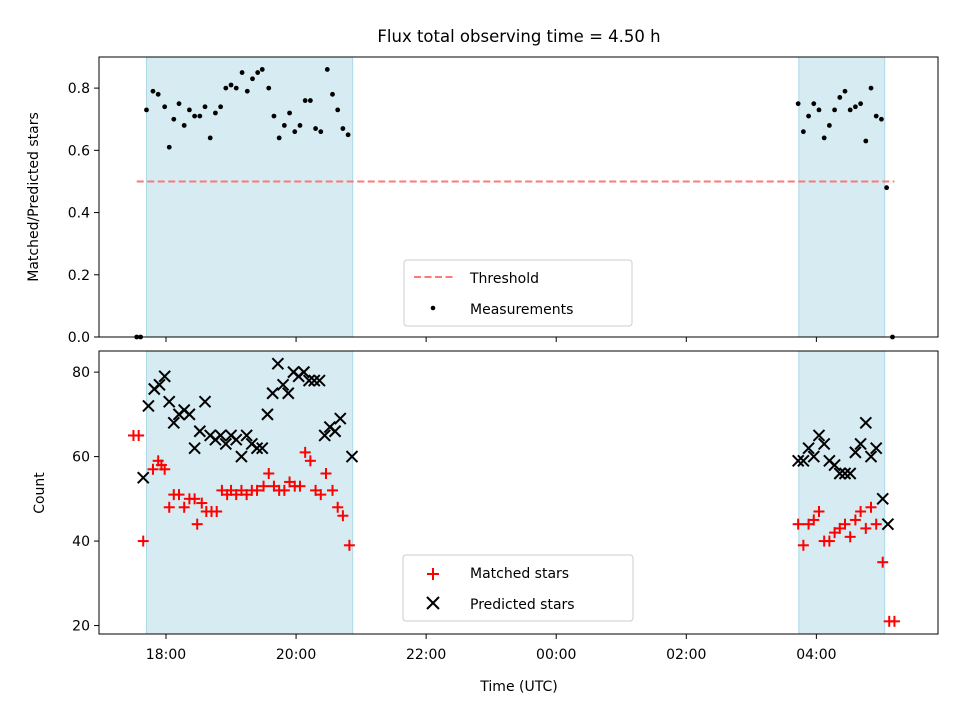  Describe the element at coordinates (518, 687) in the screenshot. I see `x-axis-label: Time (UTC)` at that location.